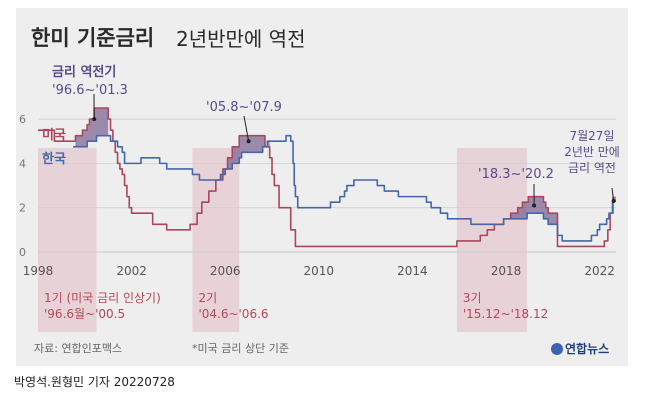 This screenshot has width=645, height=402. What do you see at coordinates (161, 348) in the screenshot?
I see `chart-footer: 자료: 연합인포맥스 *미국 금리 상단 기준` at bounding box center [161, 348].